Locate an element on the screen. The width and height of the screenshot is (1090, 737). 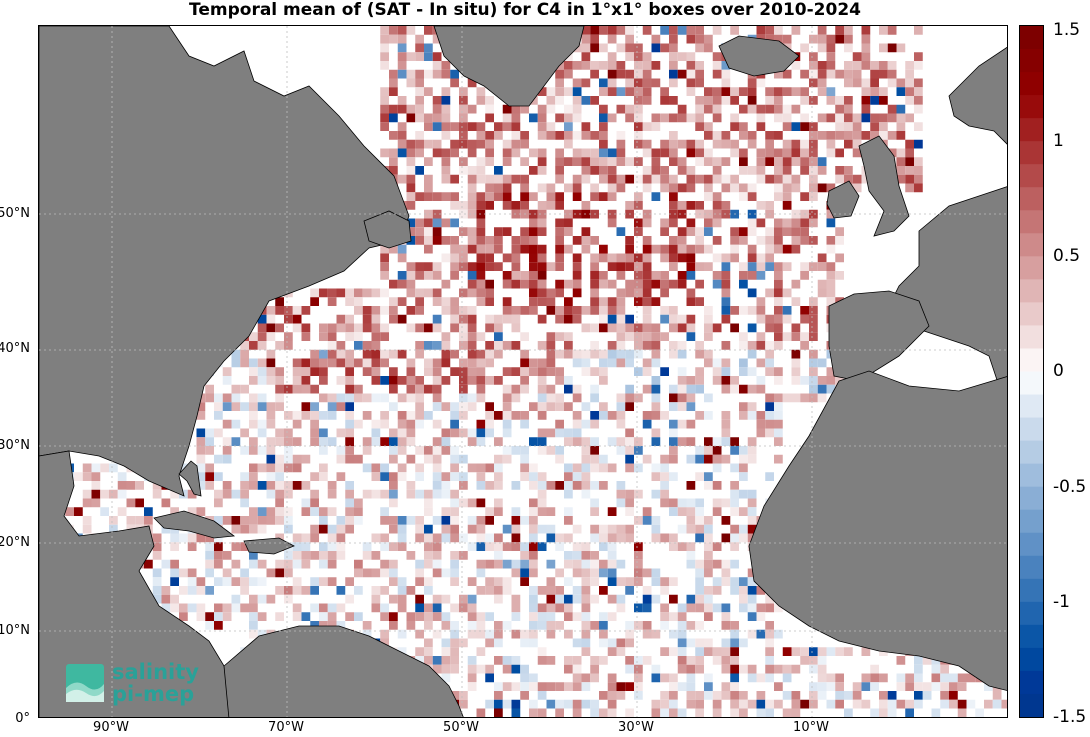
cuba-land is located at coordinates (194, 524).